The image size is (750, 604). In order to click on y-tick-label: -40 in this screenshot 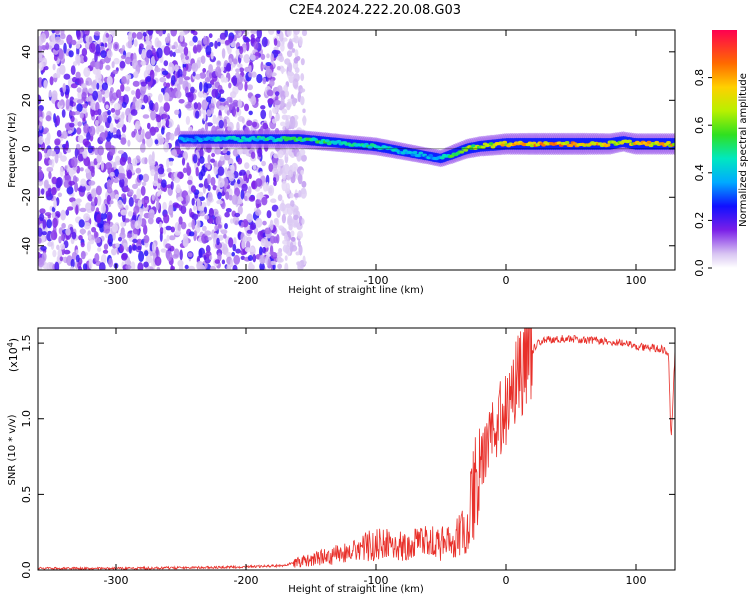, I will do `click(26, 246)`.